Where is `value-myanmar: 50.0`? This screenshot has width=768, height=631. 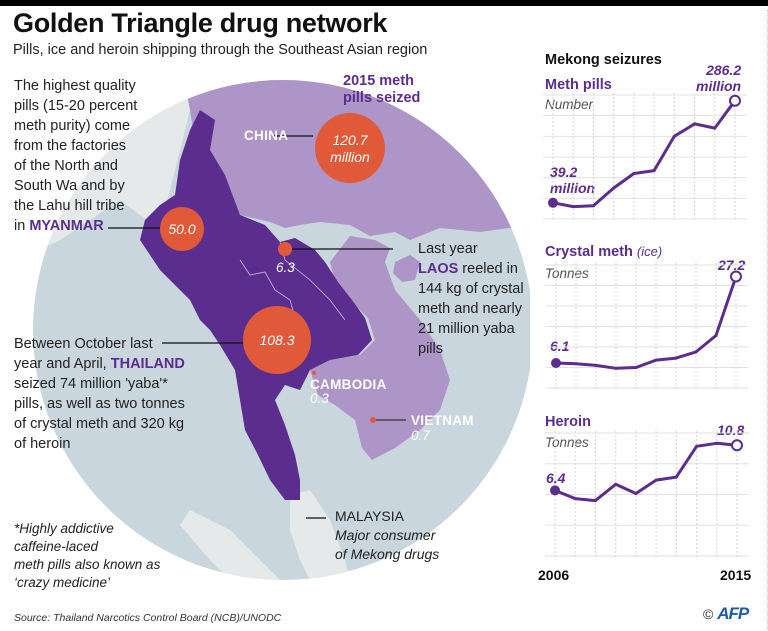
value-myanmar: 50.0 is located at coordinates (182, 229).